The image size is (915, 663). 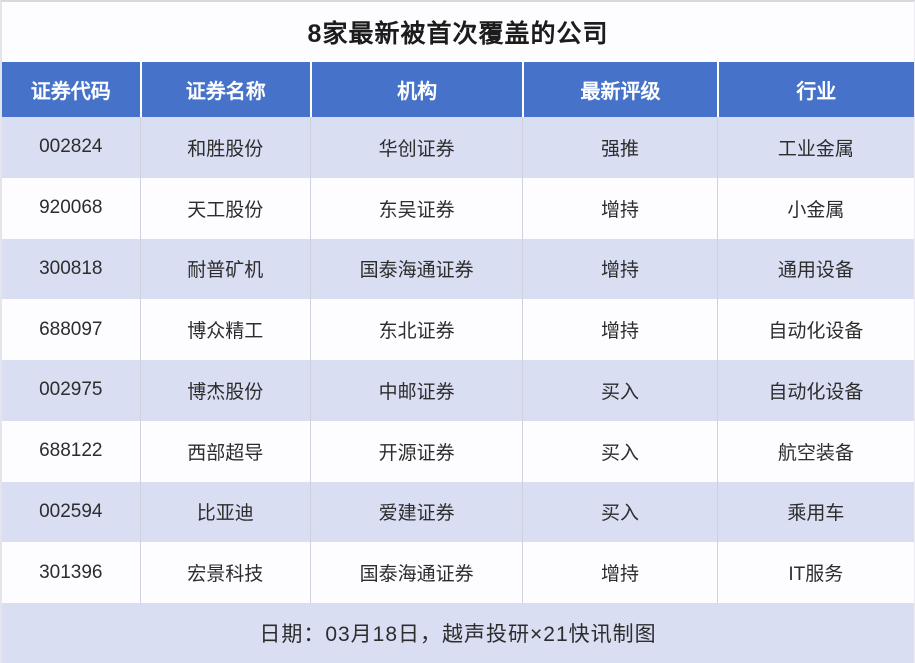 I want to click on table-cell: 920068, so click(x=71, y=208).